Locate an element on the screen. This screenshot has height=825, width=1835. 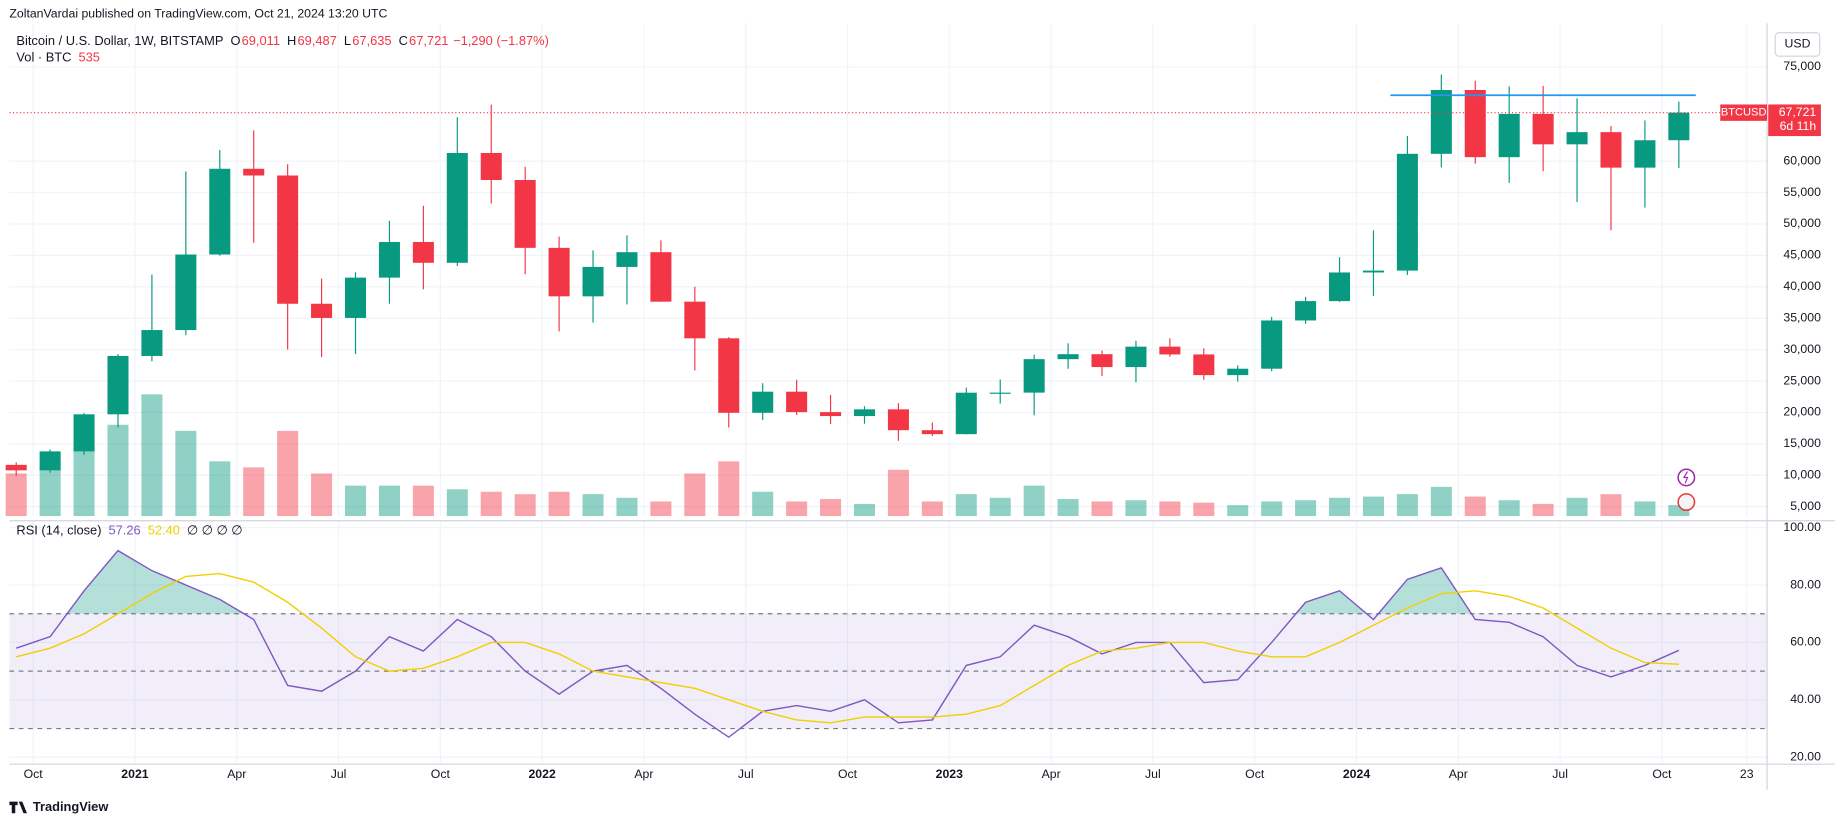
x-tick-label: 2023 is located at coordinates (949, 774).